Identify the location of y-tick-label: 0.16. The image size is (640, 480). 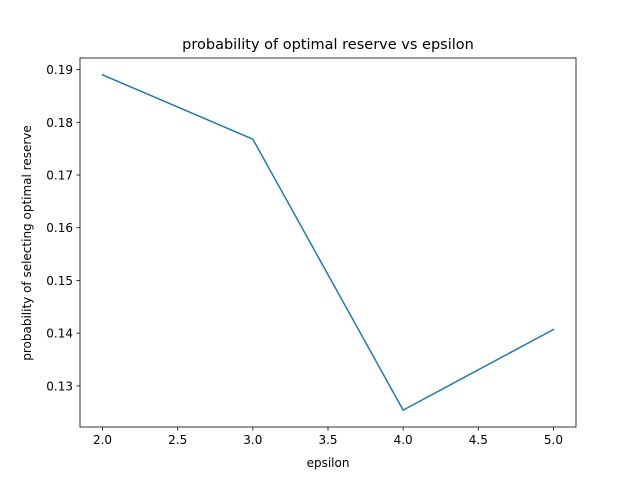
(59, 228).